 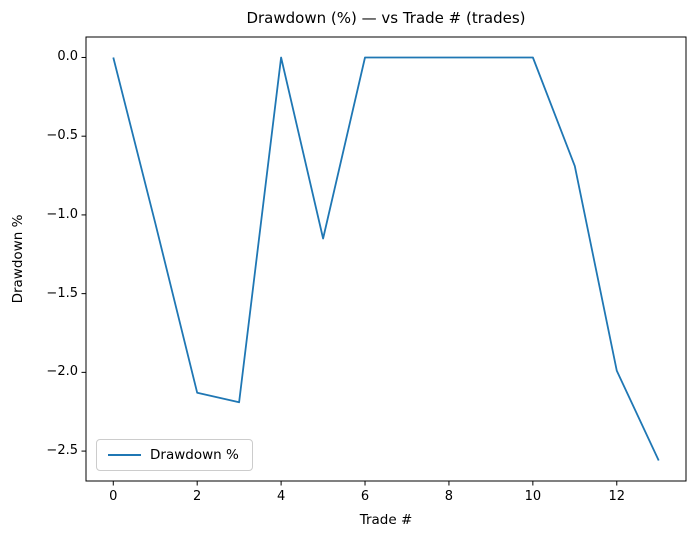 I want to click on ytick-label: 0.0, so click(x=67, y=57).